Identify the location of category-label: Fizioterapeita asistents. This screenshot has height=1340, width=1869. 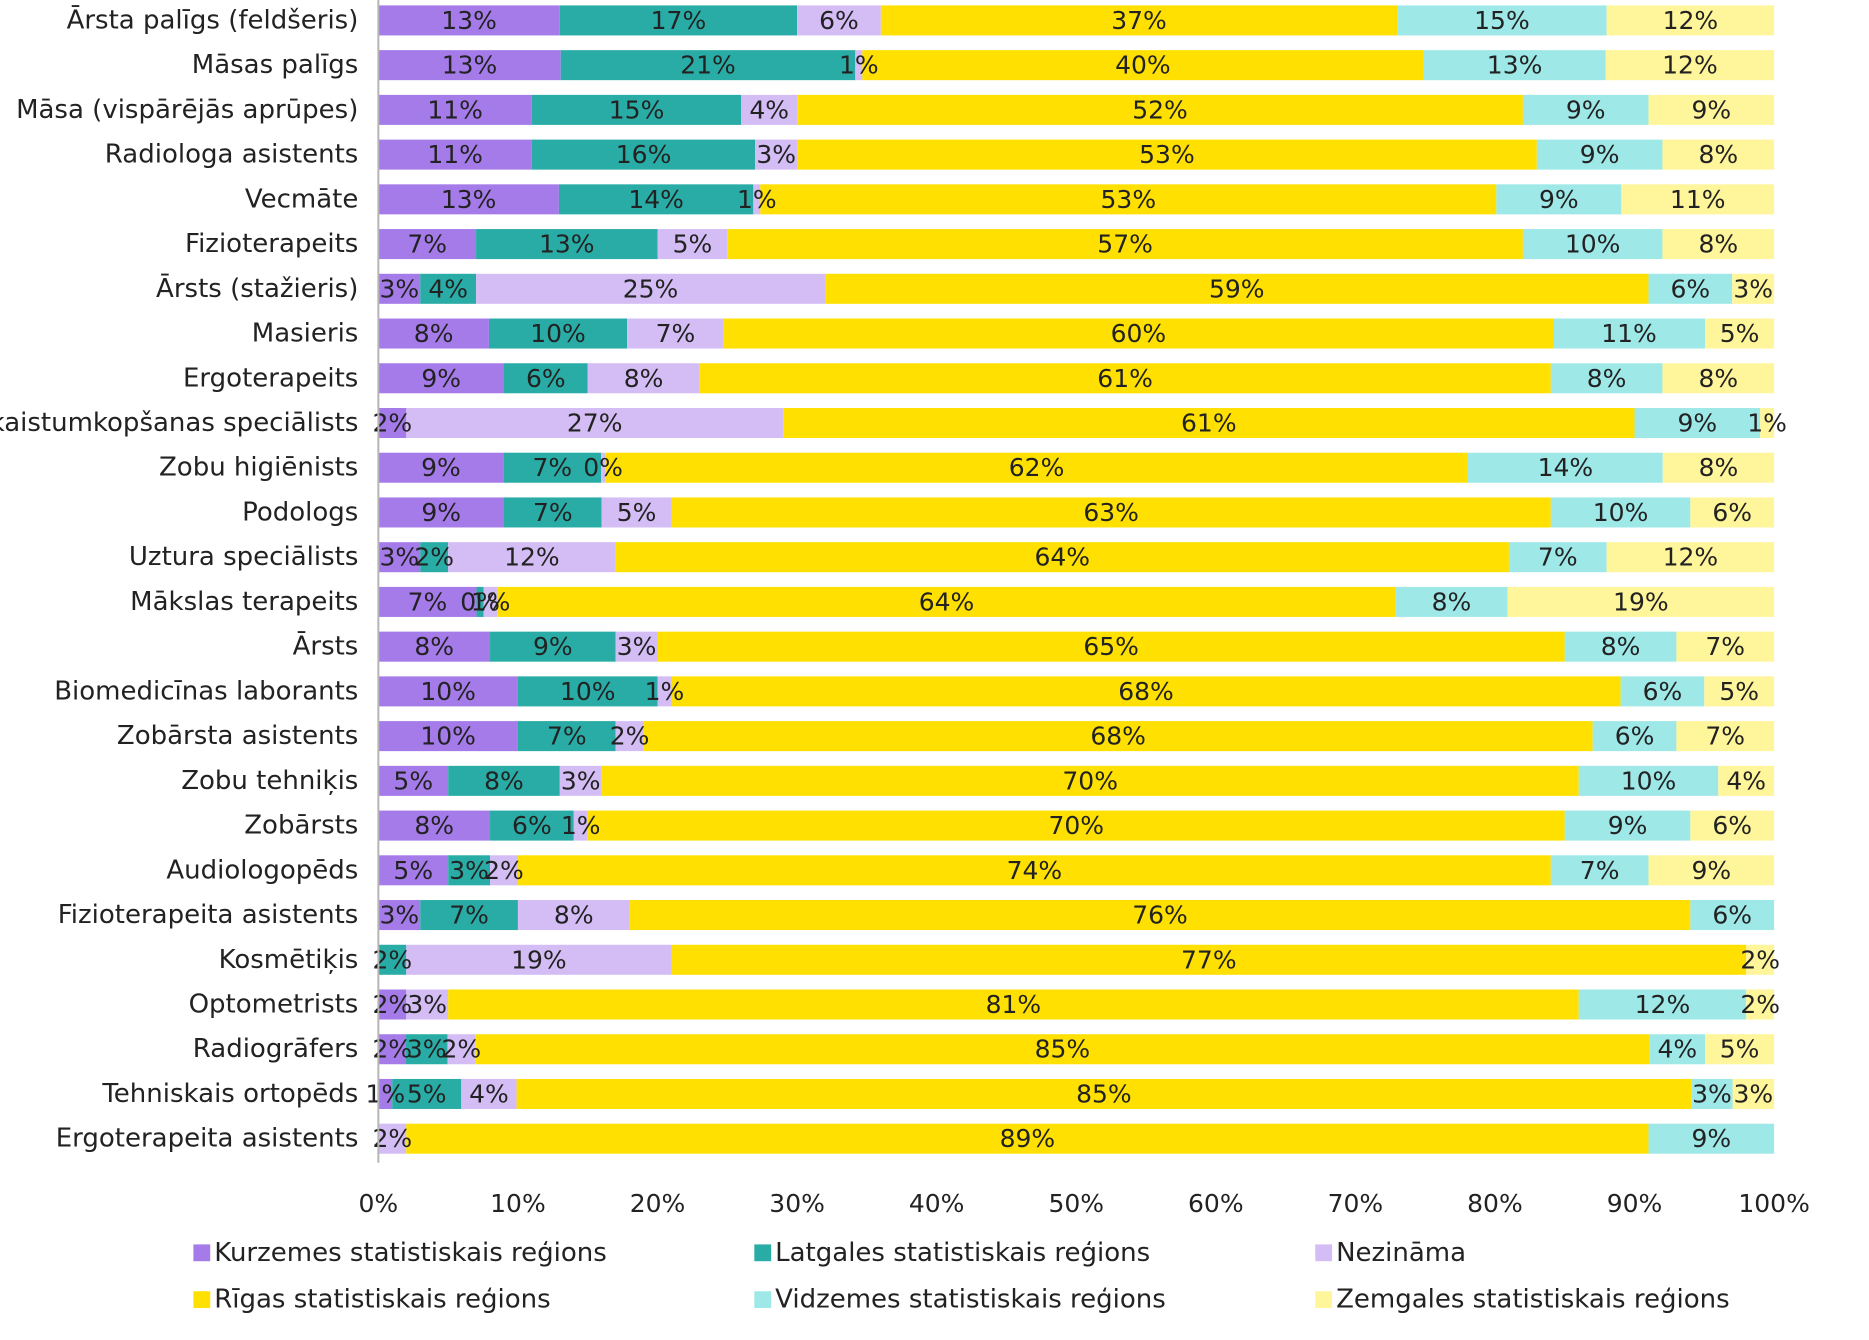
(208, 915).